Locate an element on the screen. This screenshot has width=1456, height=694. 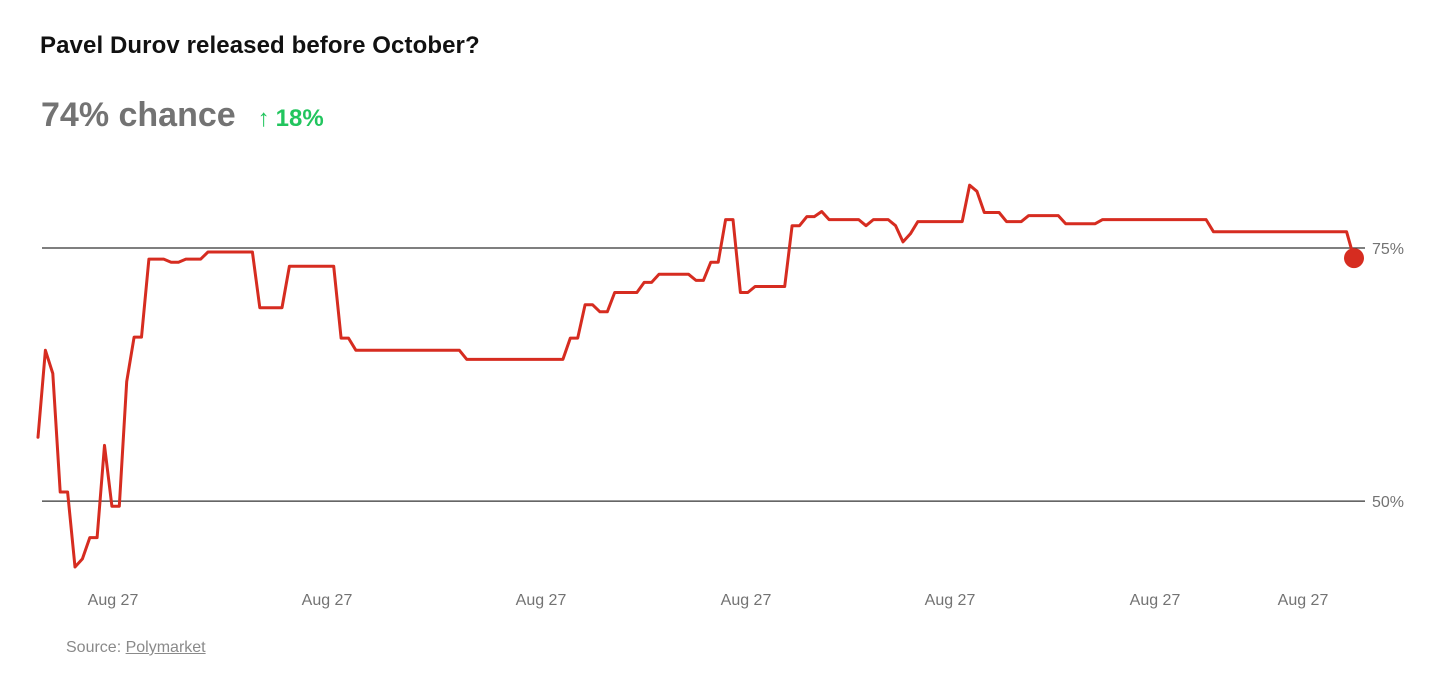
source-note: Source: Polymarket is located at coordinates (136, 648).